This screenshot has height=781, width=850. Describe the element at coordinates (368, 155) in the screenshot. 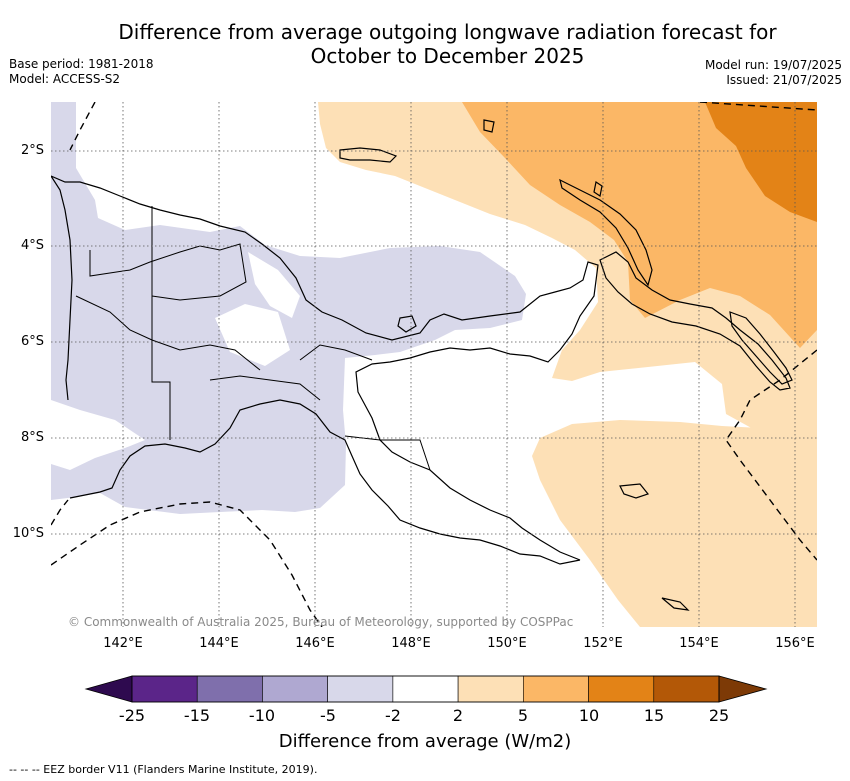

I see `manus-island` at that location.